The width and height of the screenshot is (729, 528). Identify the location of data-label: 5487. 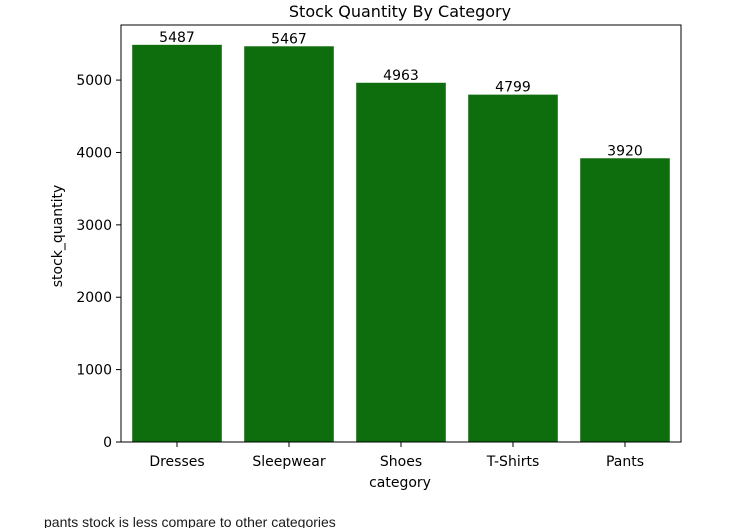
(177, 38).